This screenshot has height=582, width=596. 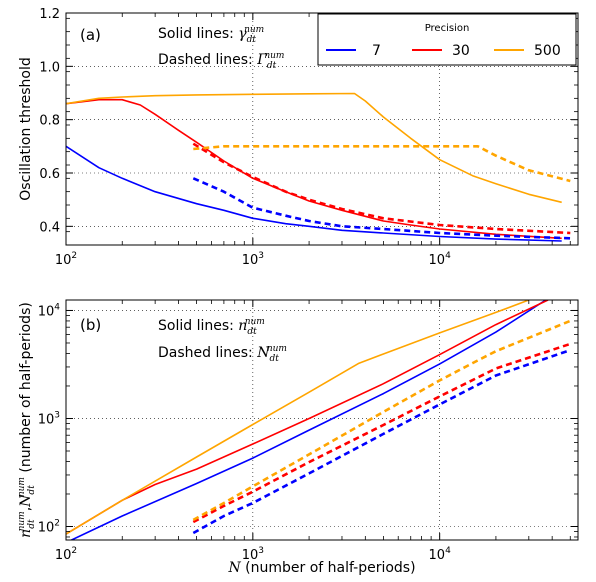 What do you see at coordinates (90, 325) in the screenshot?
I see `panel-b-label: (b)` at bounding box center [90, 325].